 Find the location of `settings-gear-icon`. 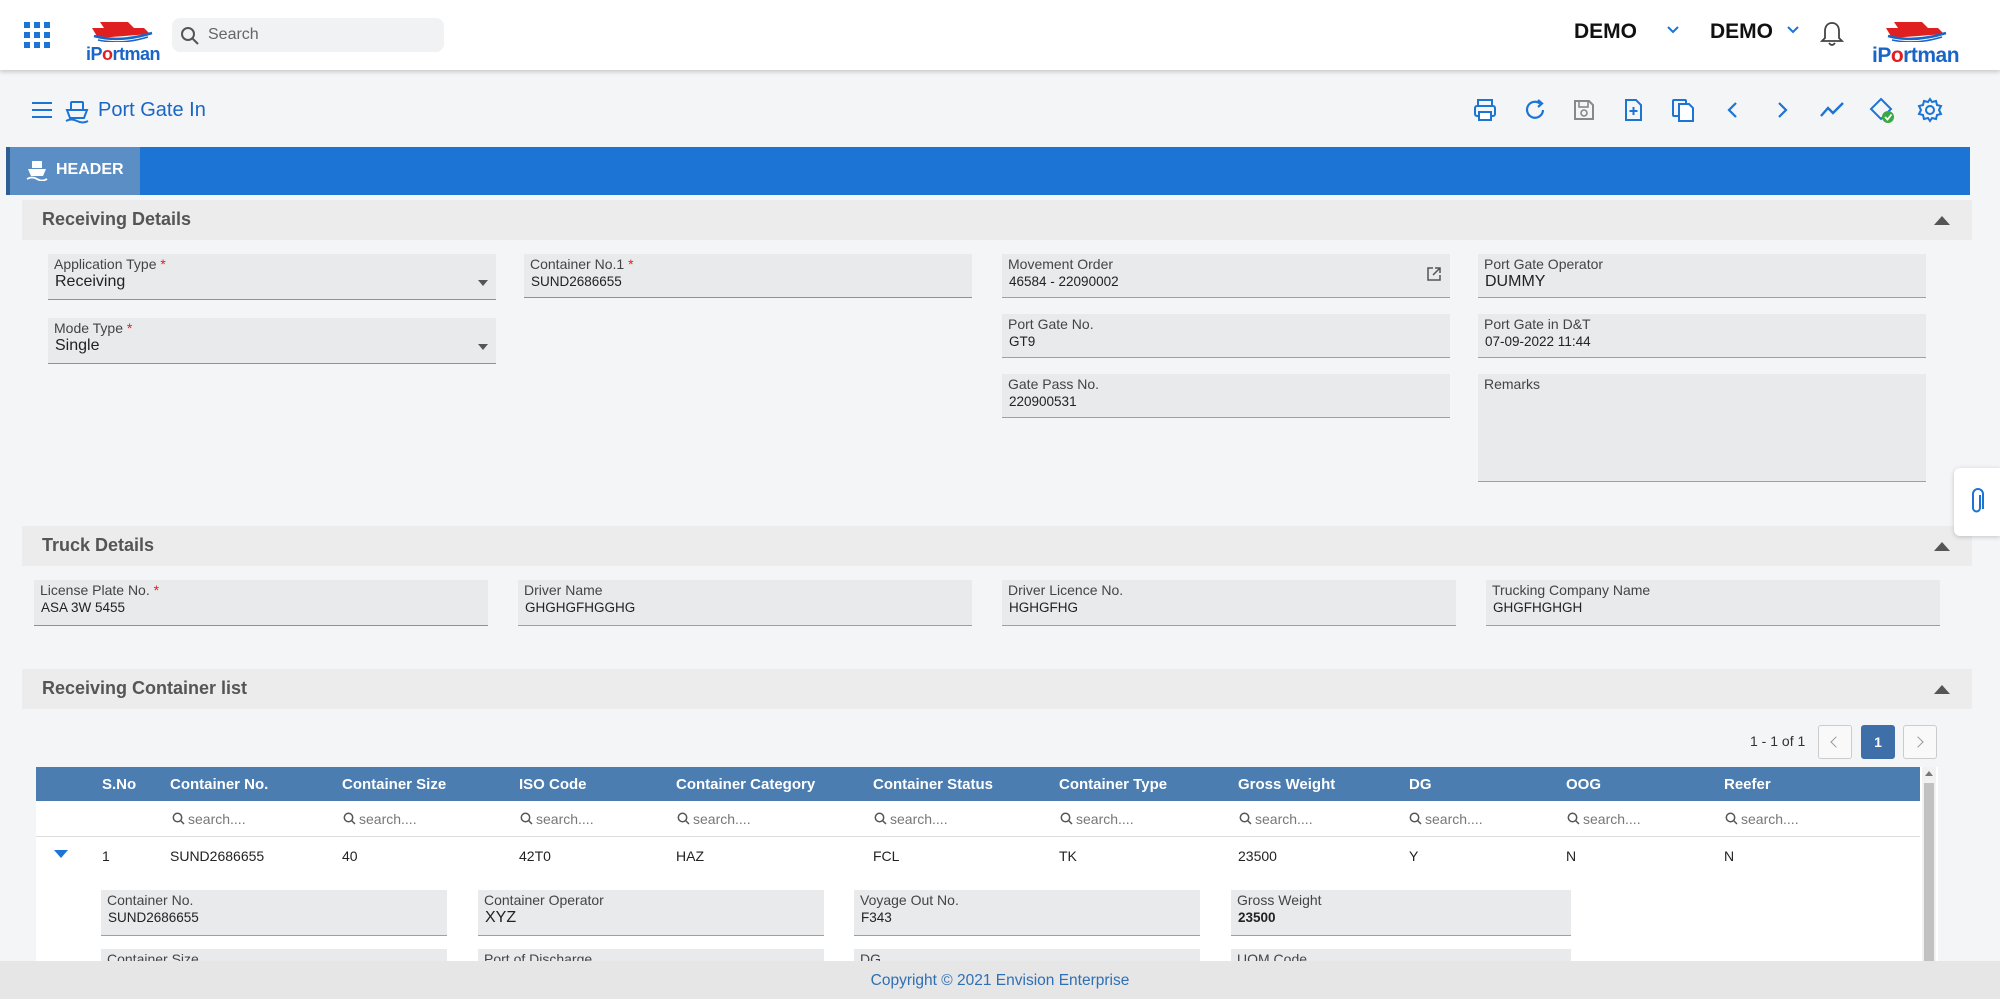

settings-gear-icon is located at coordinates (1930, 110).